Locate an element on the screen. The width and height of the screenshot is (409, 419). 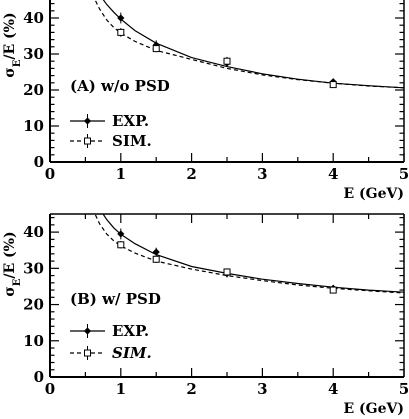
series-sim is located at coordinates (249, 254).